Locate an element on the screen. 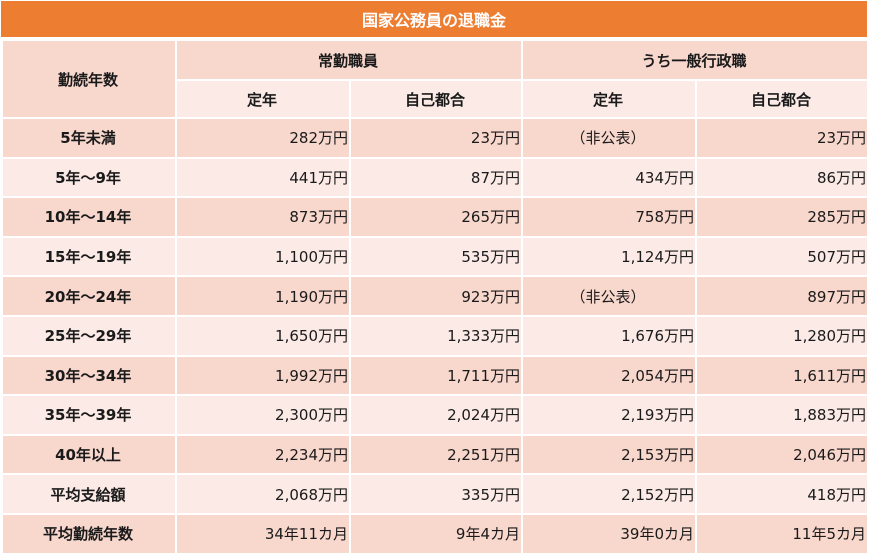 The width and height of the screenshot is (870, 556). table-row: 15年～19年 1,100万円 535万円 1,124万円 507万円 is located at coordinates (435, 256).